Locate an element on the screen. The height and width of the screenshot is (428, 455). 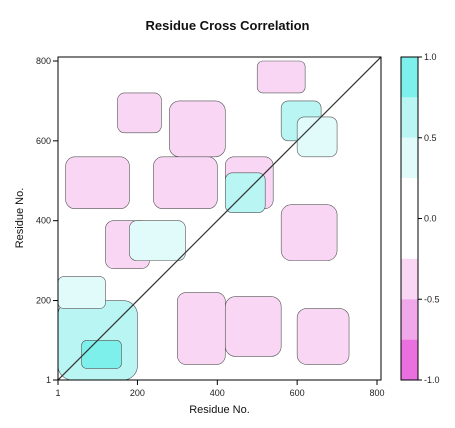
colorbar-tick-label: -0.5 is located at coordinates (432, 299).